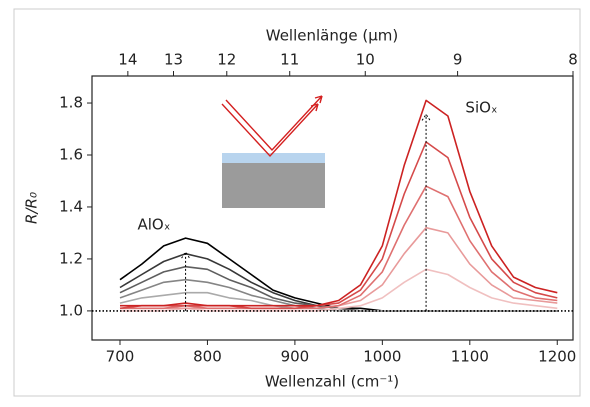  Describe the element at coordinates (365, 60) in the screenshot. I see `x2-tick-label: 10` at that location.